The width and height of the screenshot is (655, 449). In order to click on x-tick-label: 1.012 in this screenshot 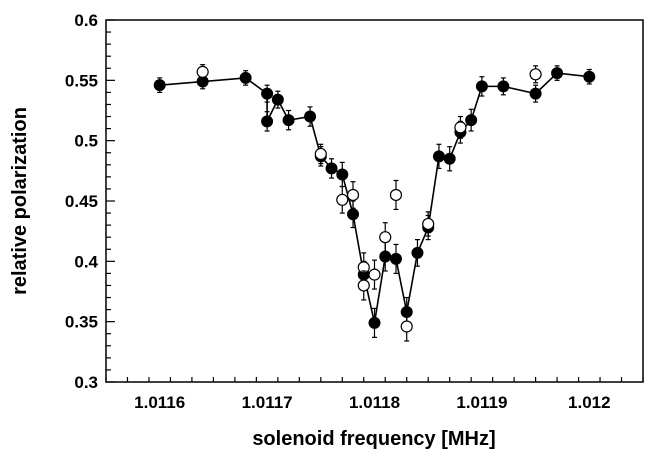, I will do `click(589, 402)`.